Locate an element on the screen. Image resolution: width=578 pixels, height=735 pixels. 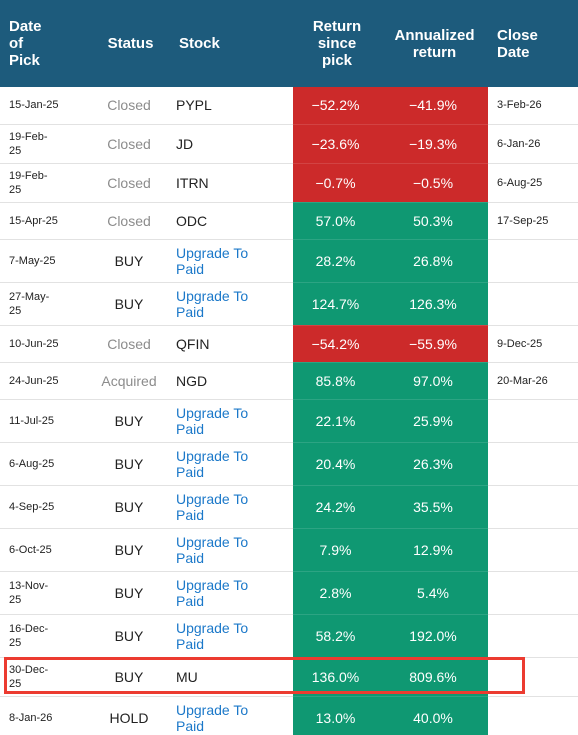
return-cell: −23.6% is located at coordinates (335, 144).